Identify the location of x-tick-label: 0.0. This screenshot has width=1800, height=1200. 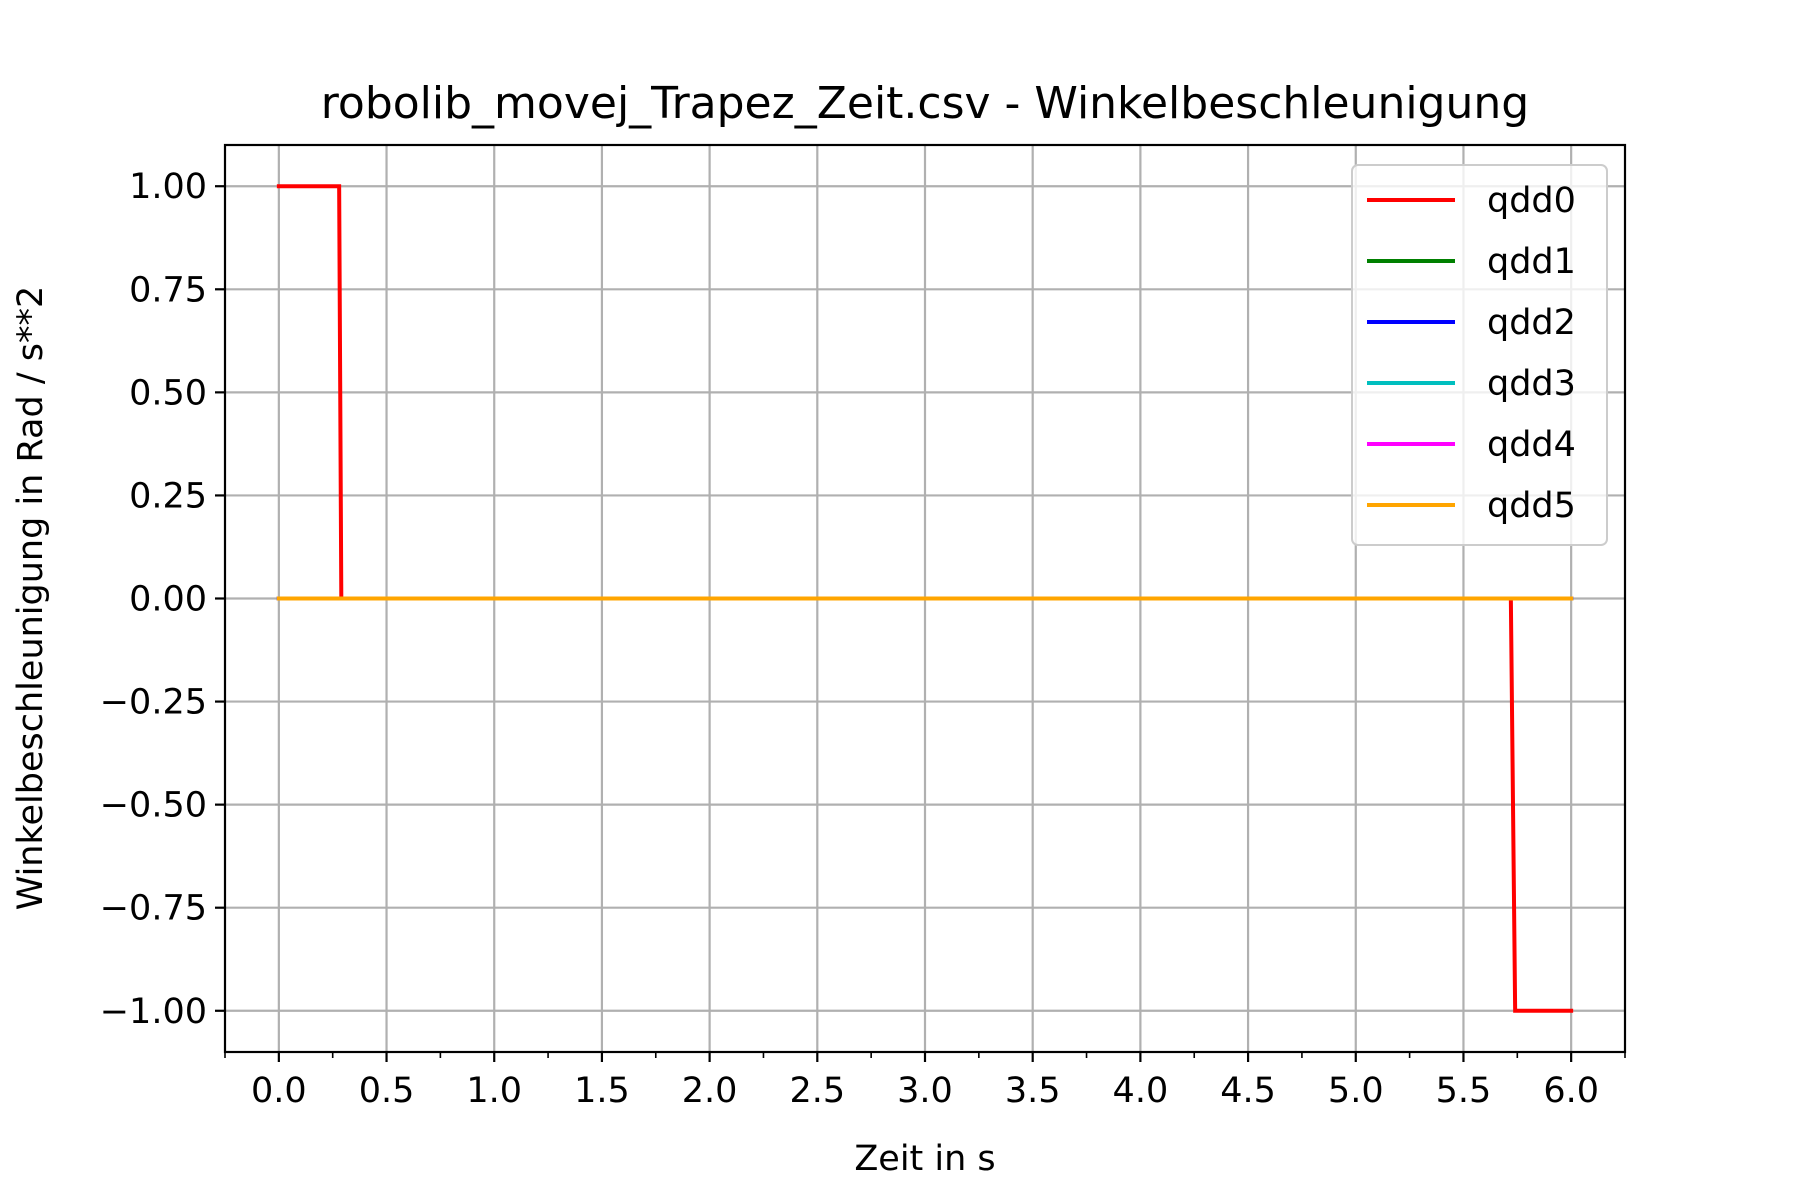
(279, 1091).